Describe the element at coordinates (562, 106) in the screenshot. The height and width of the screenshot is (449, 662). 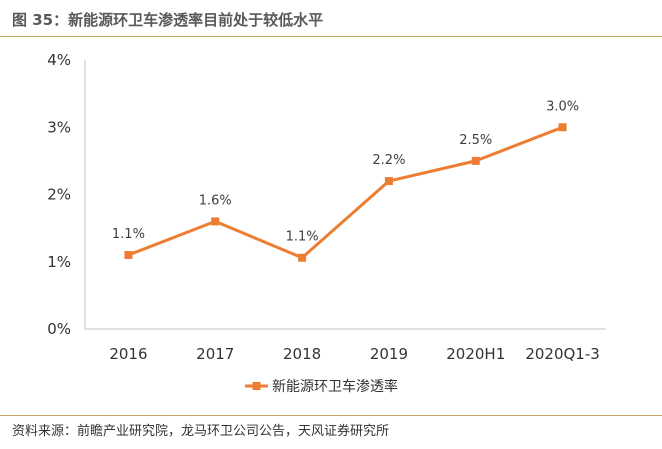
I see `data-label: 3.0%` at that location.